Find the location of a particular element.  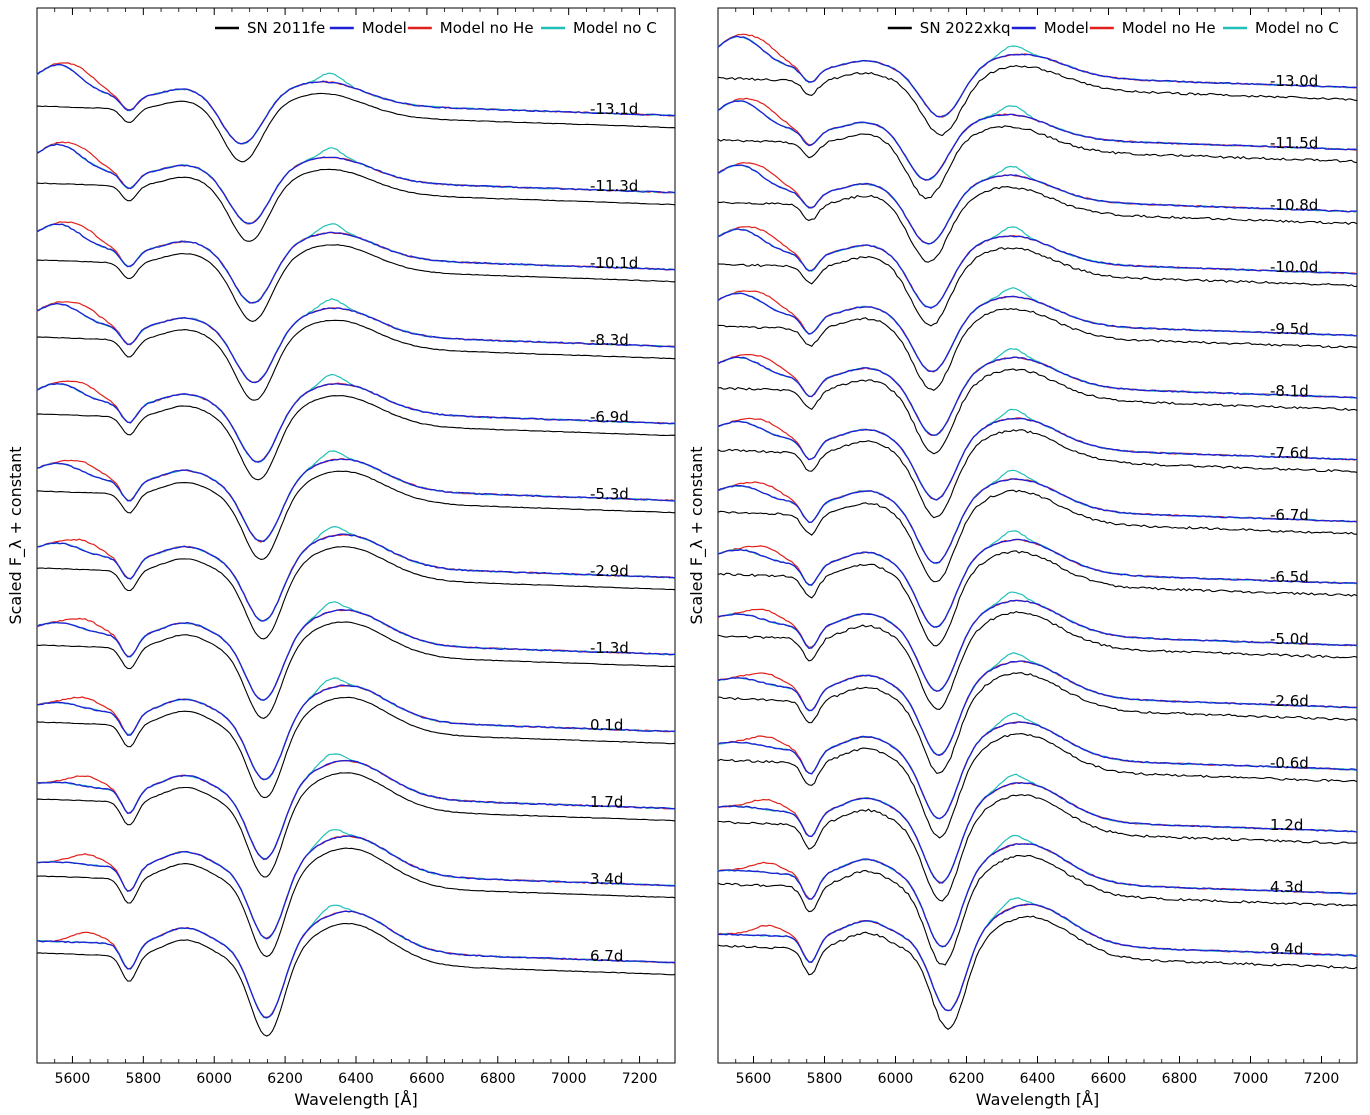

epoch-label: -6.7d is located at coordinates (1289, 515).